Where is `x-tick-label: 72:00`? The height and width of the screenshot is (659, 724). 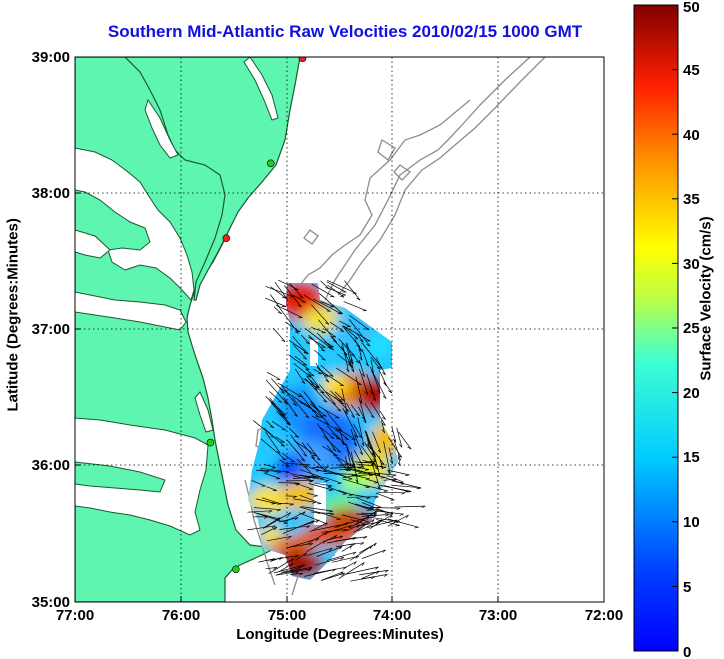 x-tick-label: 72:00 is located at coordinates (604, 615).